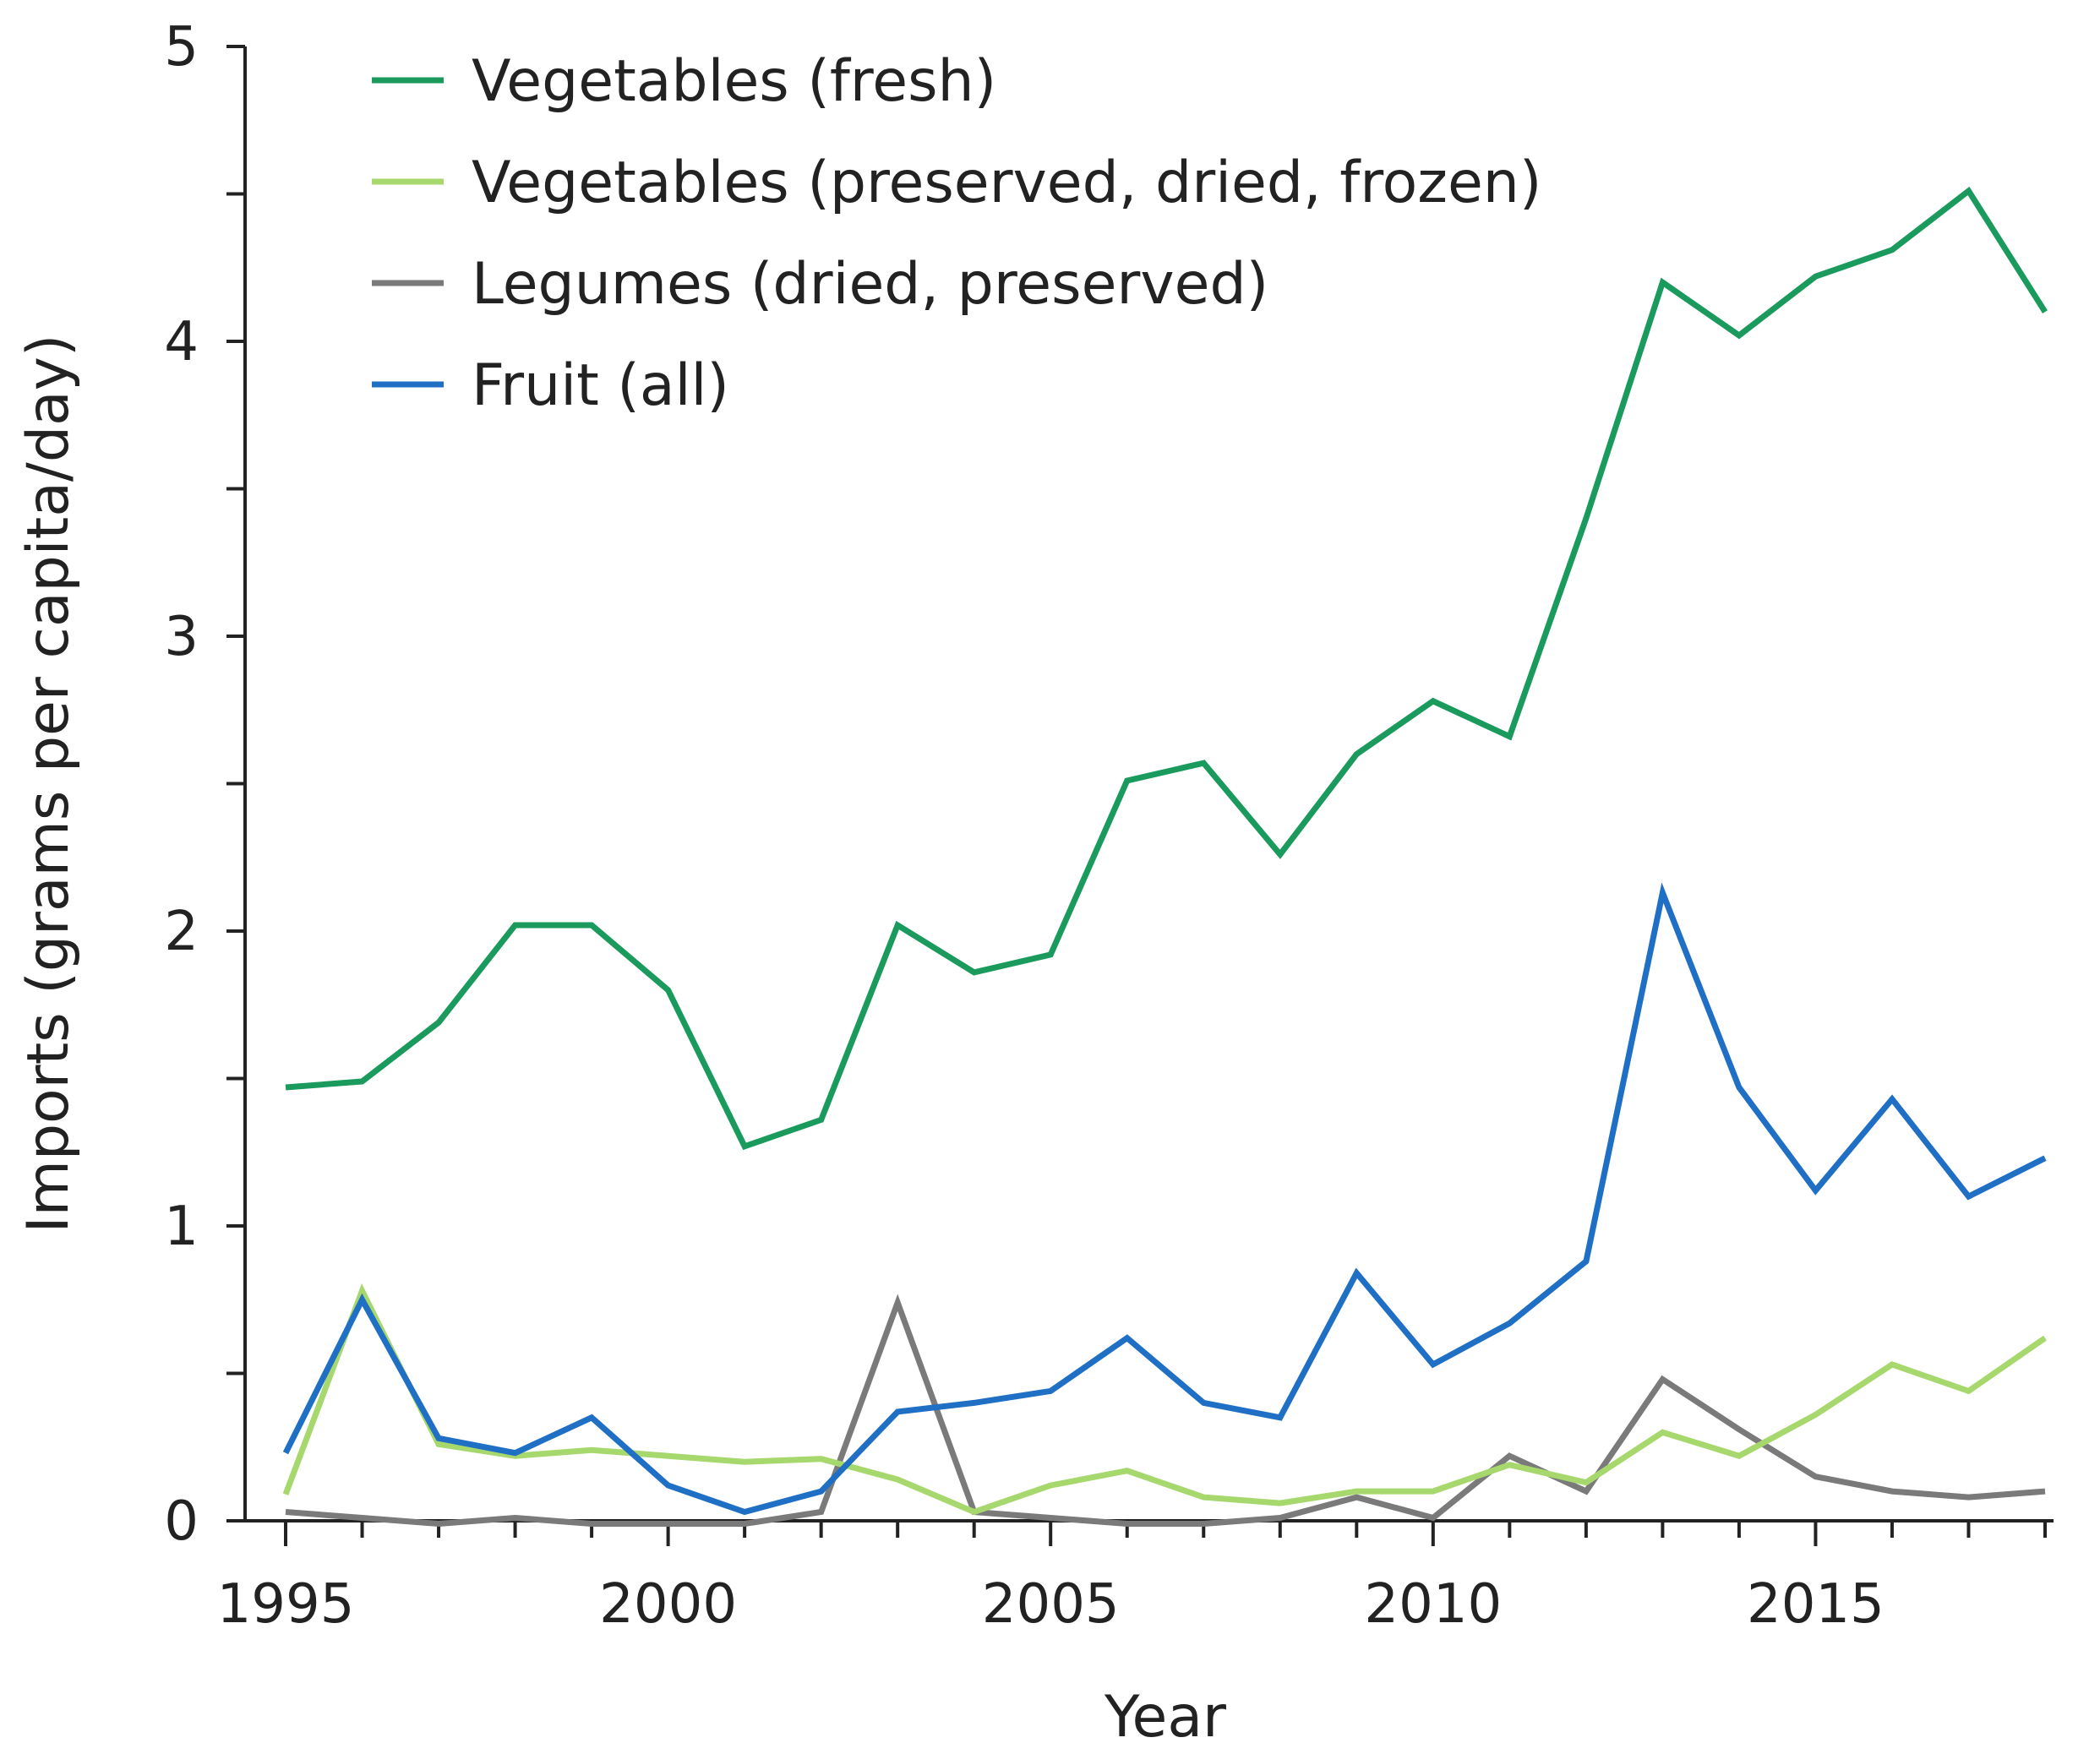  I want to click on x-tick-label: 2000, so click(668, 1605).